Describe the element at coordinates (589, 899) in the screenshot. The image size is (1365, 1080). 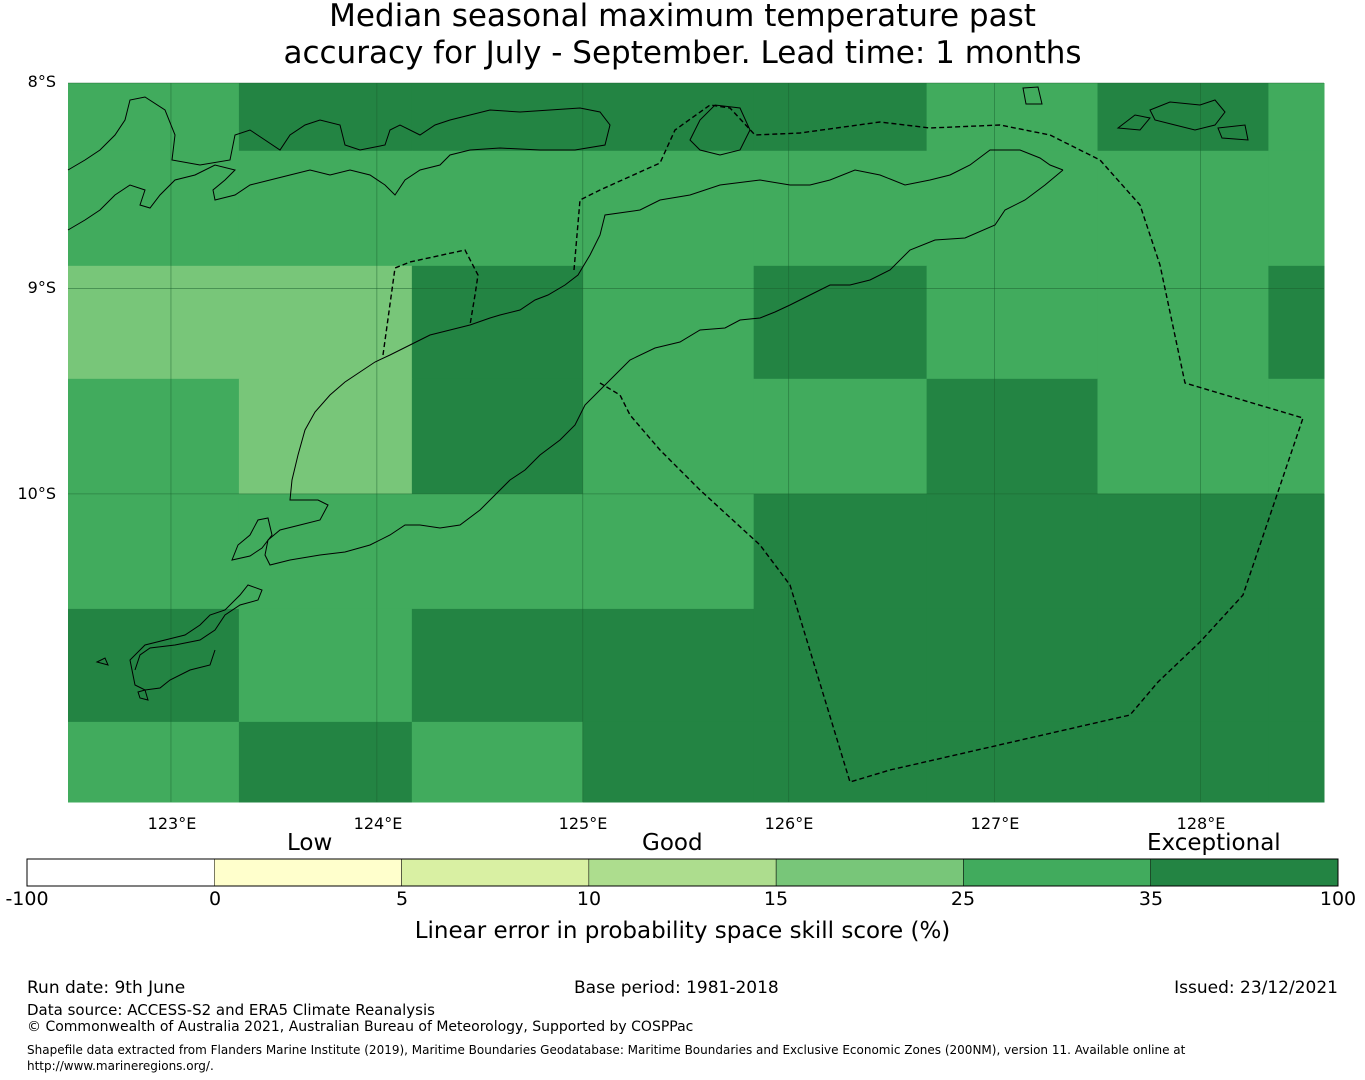
I see `colorbar-tick-label: 10` at that location.